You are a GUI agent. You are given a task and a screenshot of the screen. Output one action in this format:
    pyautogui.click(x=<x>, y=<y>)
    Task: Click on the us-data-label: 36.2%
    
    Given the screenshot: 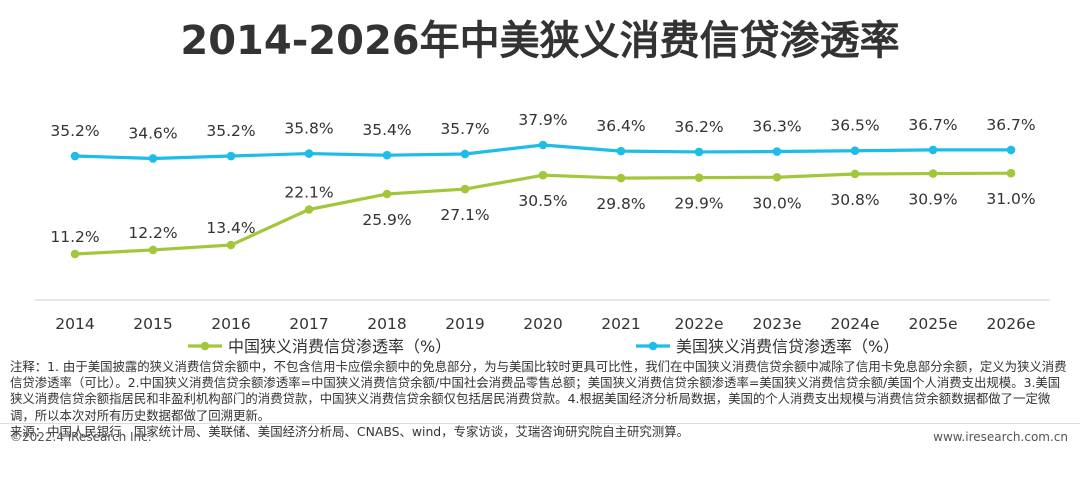 What is the action you would take?
    pyautogui.click(x=698, y=127)
    